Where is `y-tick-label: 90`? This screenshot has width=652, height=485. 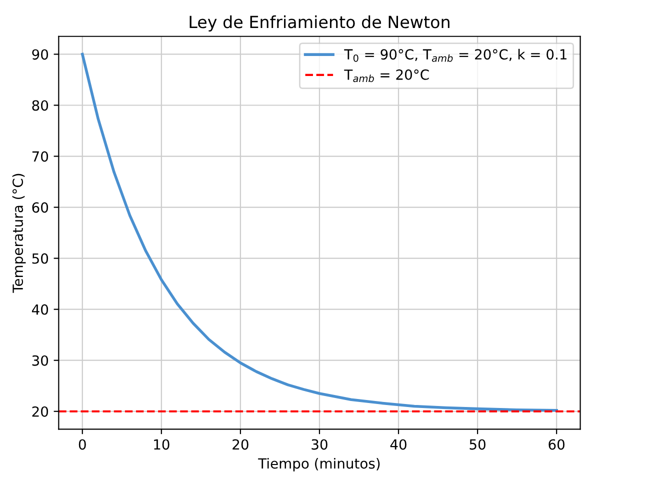 y-tick-label: 90 is located at coordinates (40, 54).